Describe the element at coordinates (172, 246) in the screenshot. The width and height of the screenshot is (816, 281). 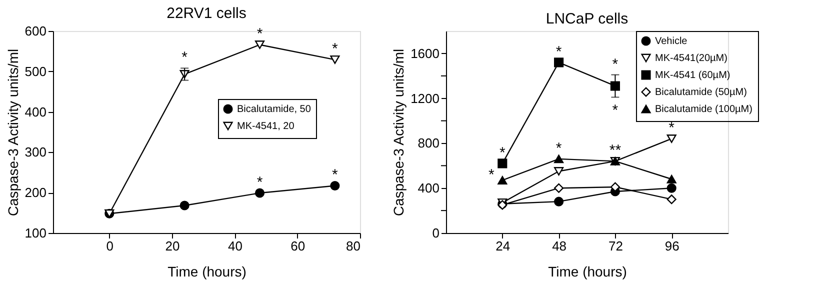
I see `x-tick-label: 20` at that location.